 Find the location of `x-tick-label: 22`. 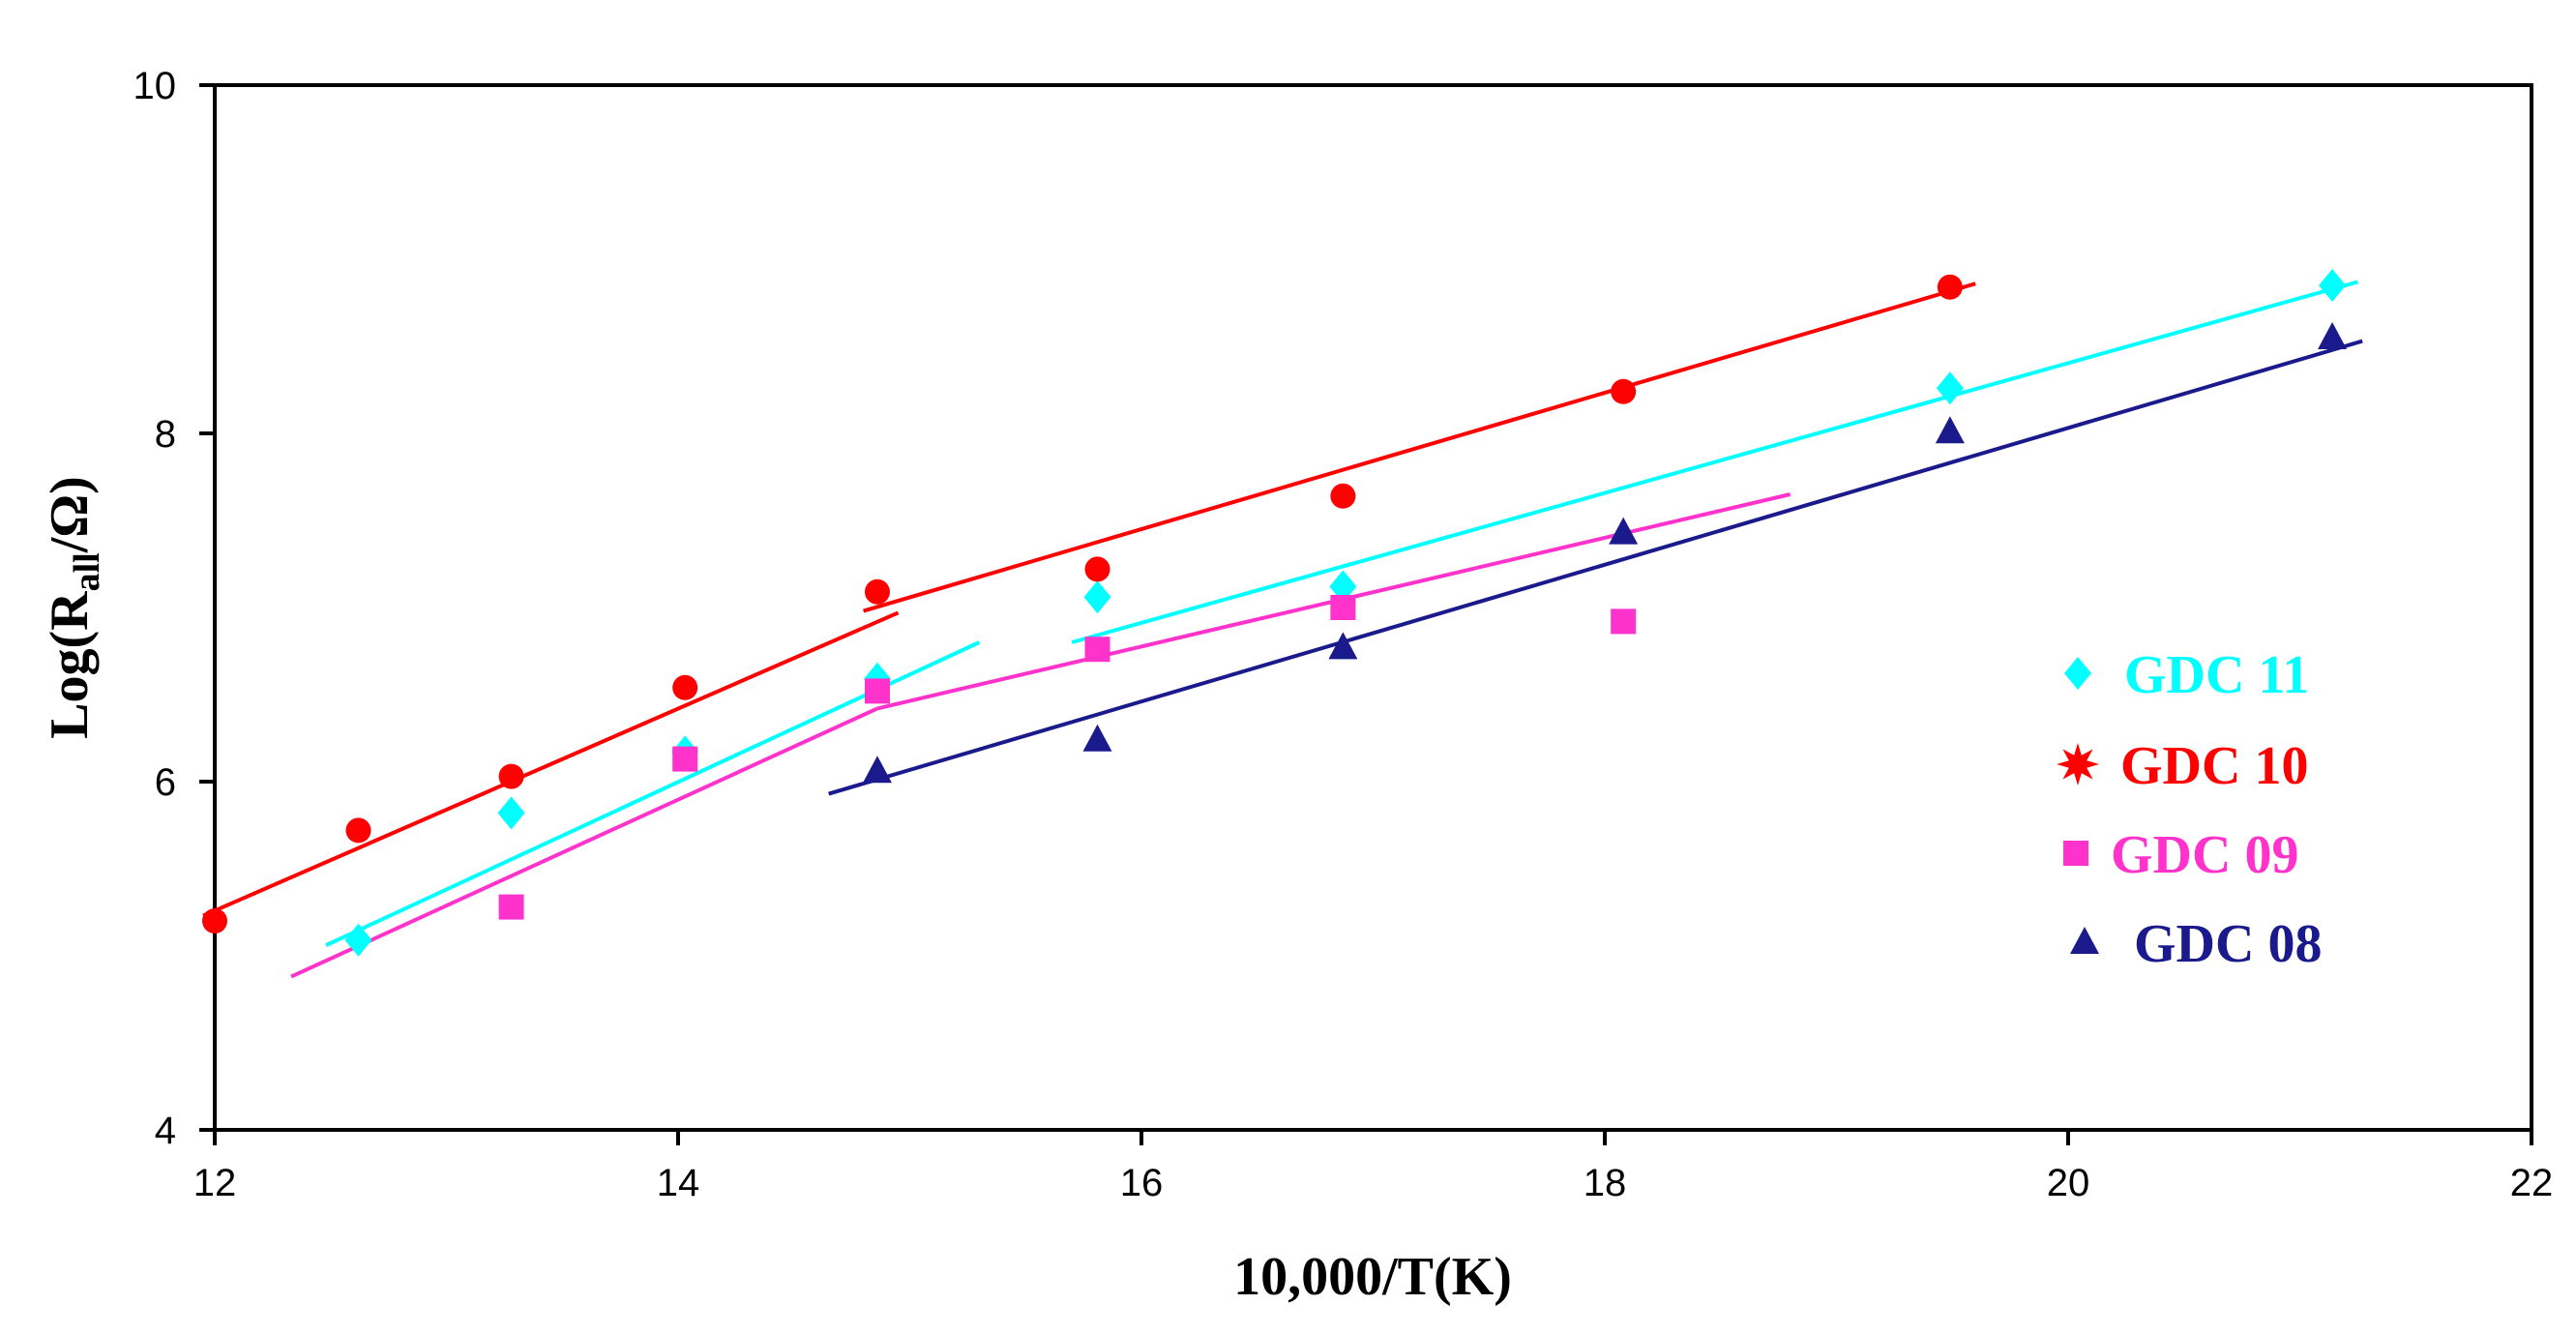

x-tick-label: 22 is located at coordinates (2532, 1183).